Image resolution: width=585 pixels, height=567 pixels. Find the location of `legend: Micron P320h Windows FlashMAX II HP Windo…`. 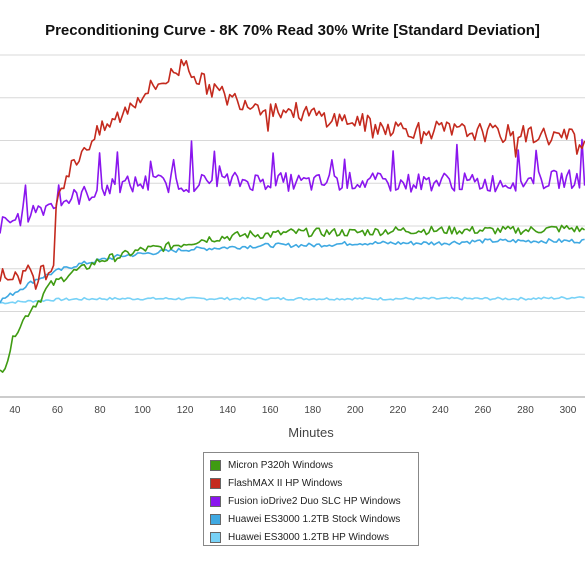

legend: Micron P320h Windows FlashMAX II HP Windo… is located at coordinates (311, 499).